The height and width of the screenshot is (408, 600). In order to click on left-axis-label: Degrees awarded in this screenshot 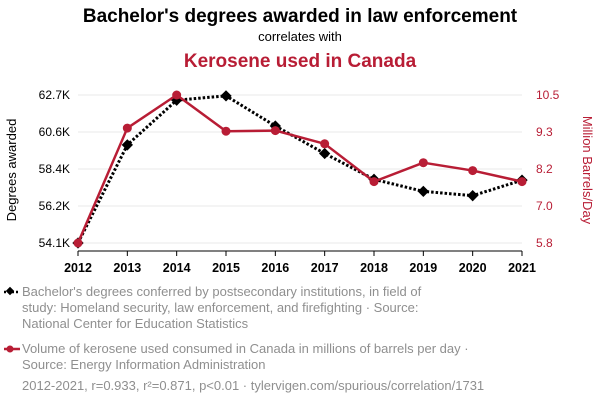, I will do `click(11, 170)`.